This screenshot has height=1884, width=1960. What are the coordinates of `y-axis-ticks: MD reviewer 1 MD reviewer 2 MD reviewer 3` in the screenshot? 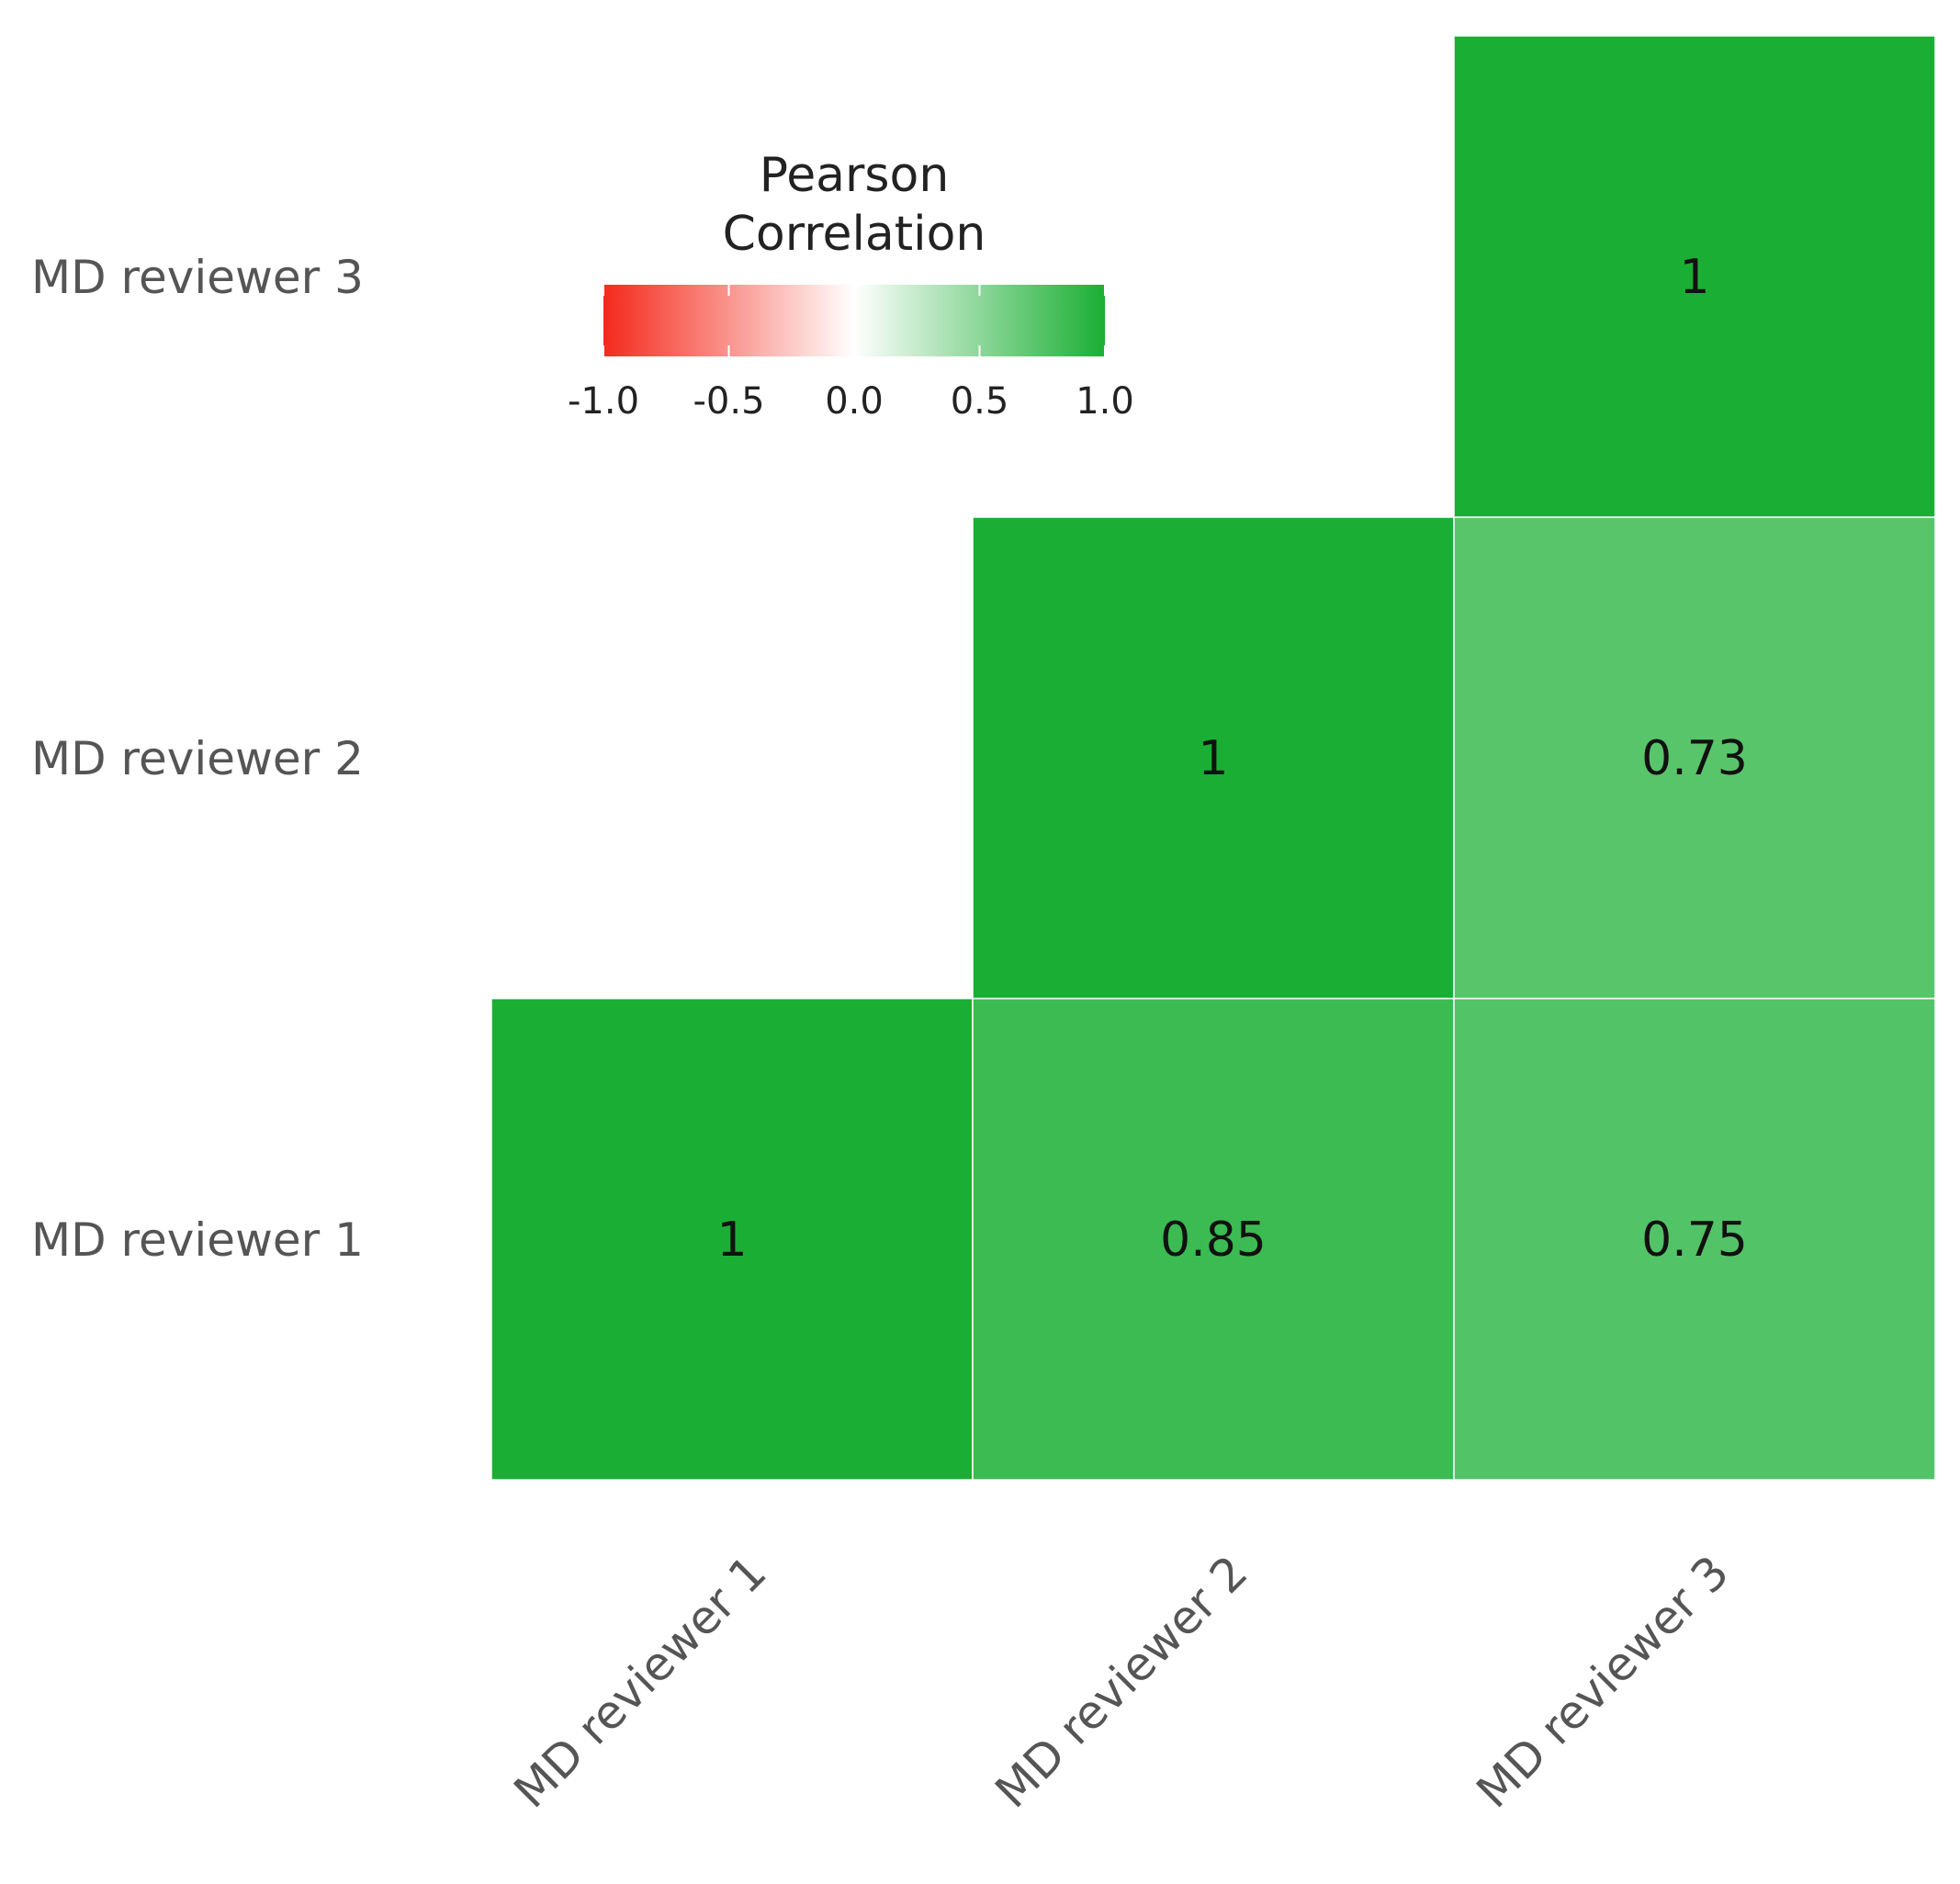 It's located at (197, 759).